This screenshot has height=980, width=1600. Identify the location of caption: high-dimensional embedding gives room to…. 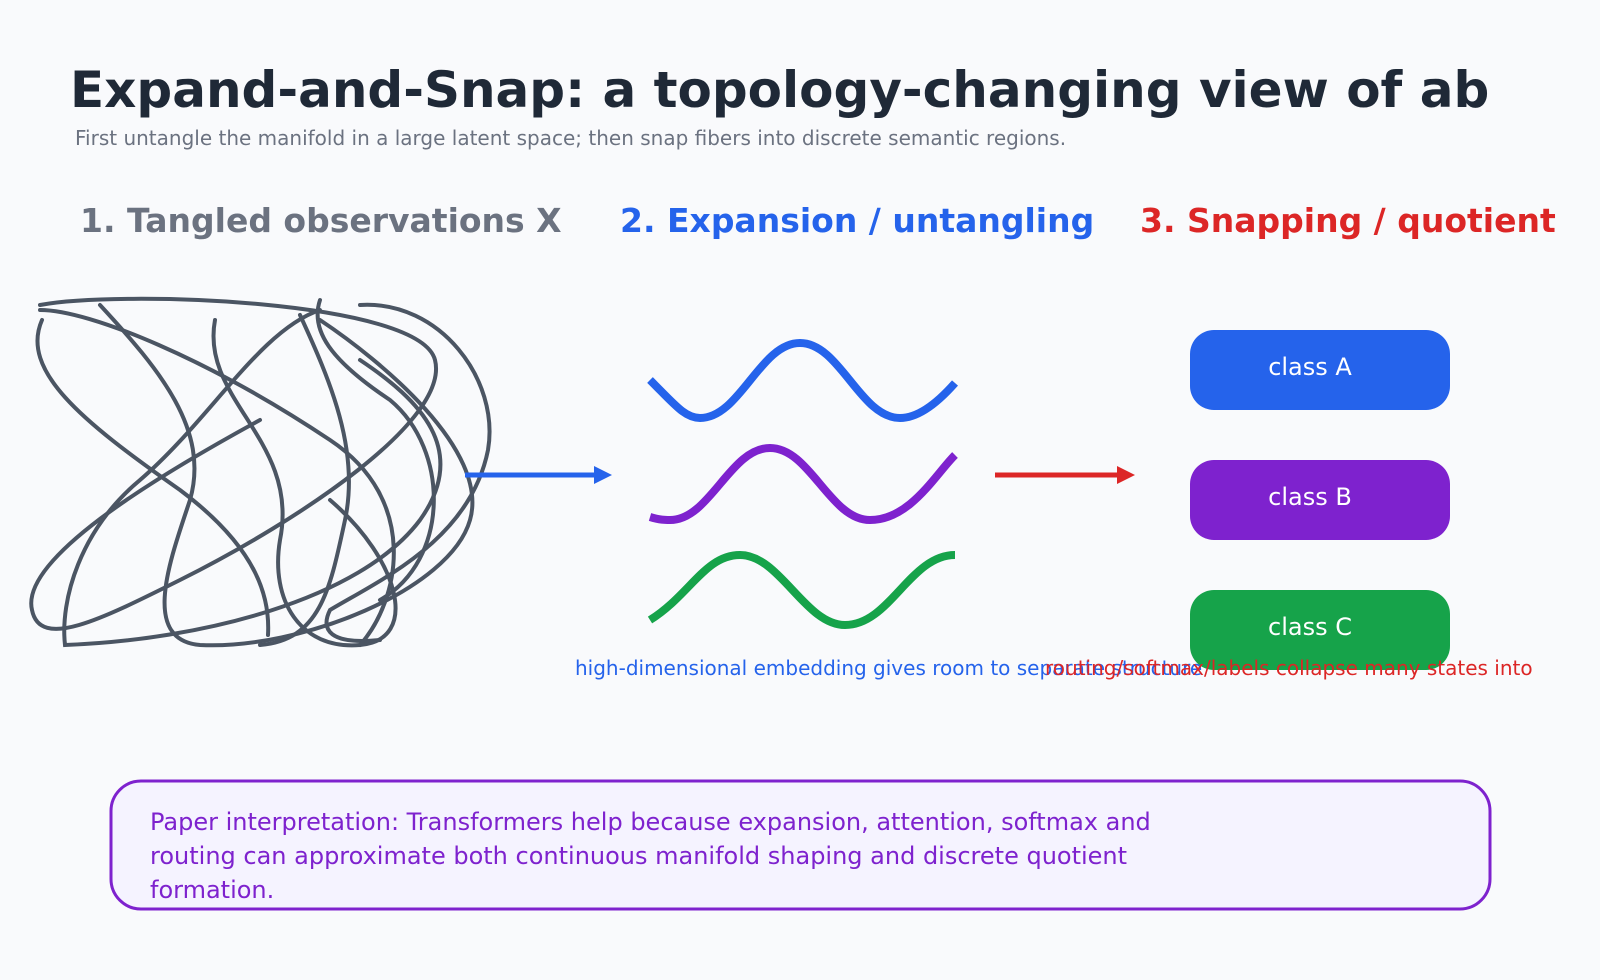
(888, 668).